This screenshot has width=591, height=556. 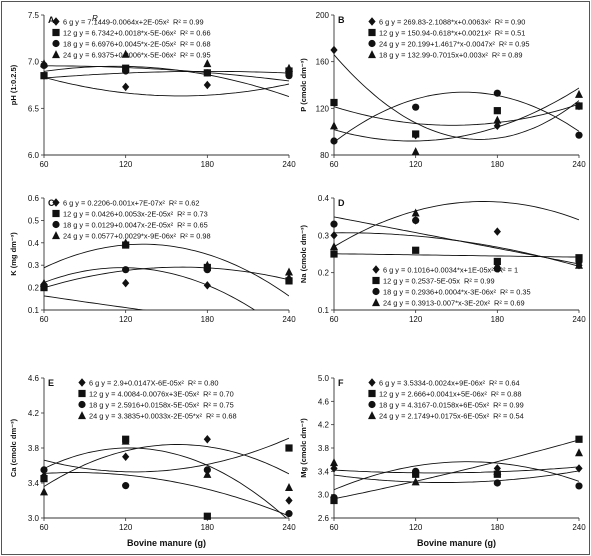 What do you see at coordinates (203, 383) in the screenshot?
I see `legend-r2: R² = 0.80` at bounding box center [203, 383].